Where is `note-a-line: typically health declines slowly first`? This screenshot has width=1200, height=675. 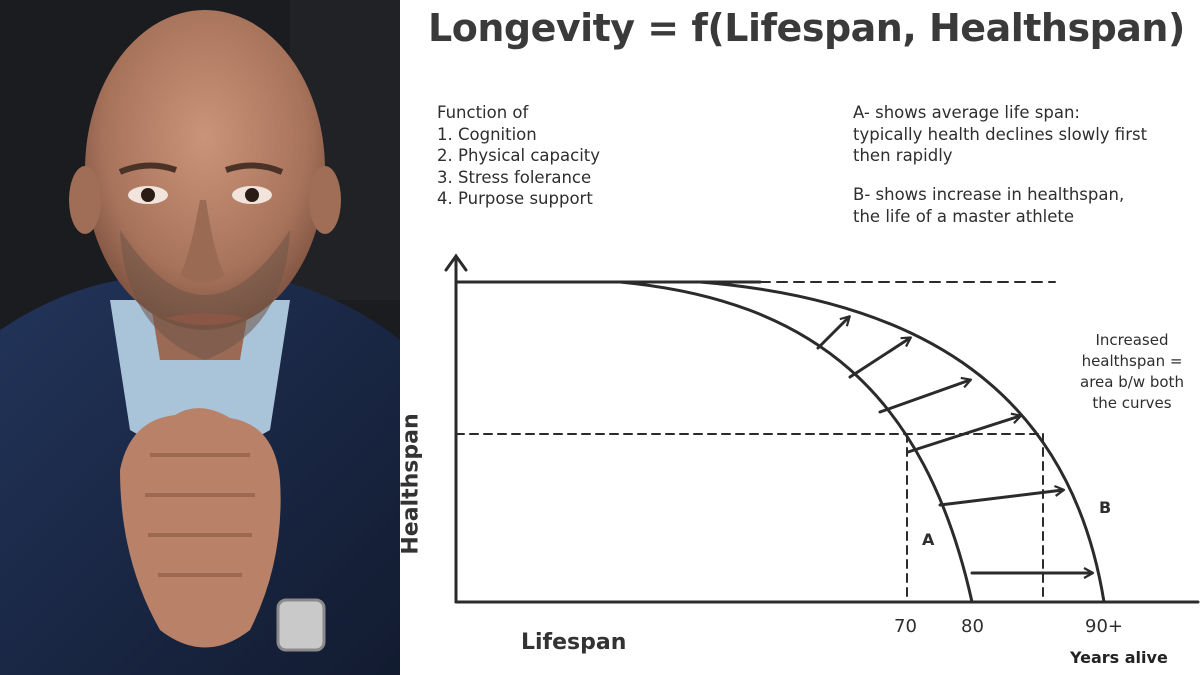
note-a-line: typically health declines slowly first is located at coordinates (1000, 134).